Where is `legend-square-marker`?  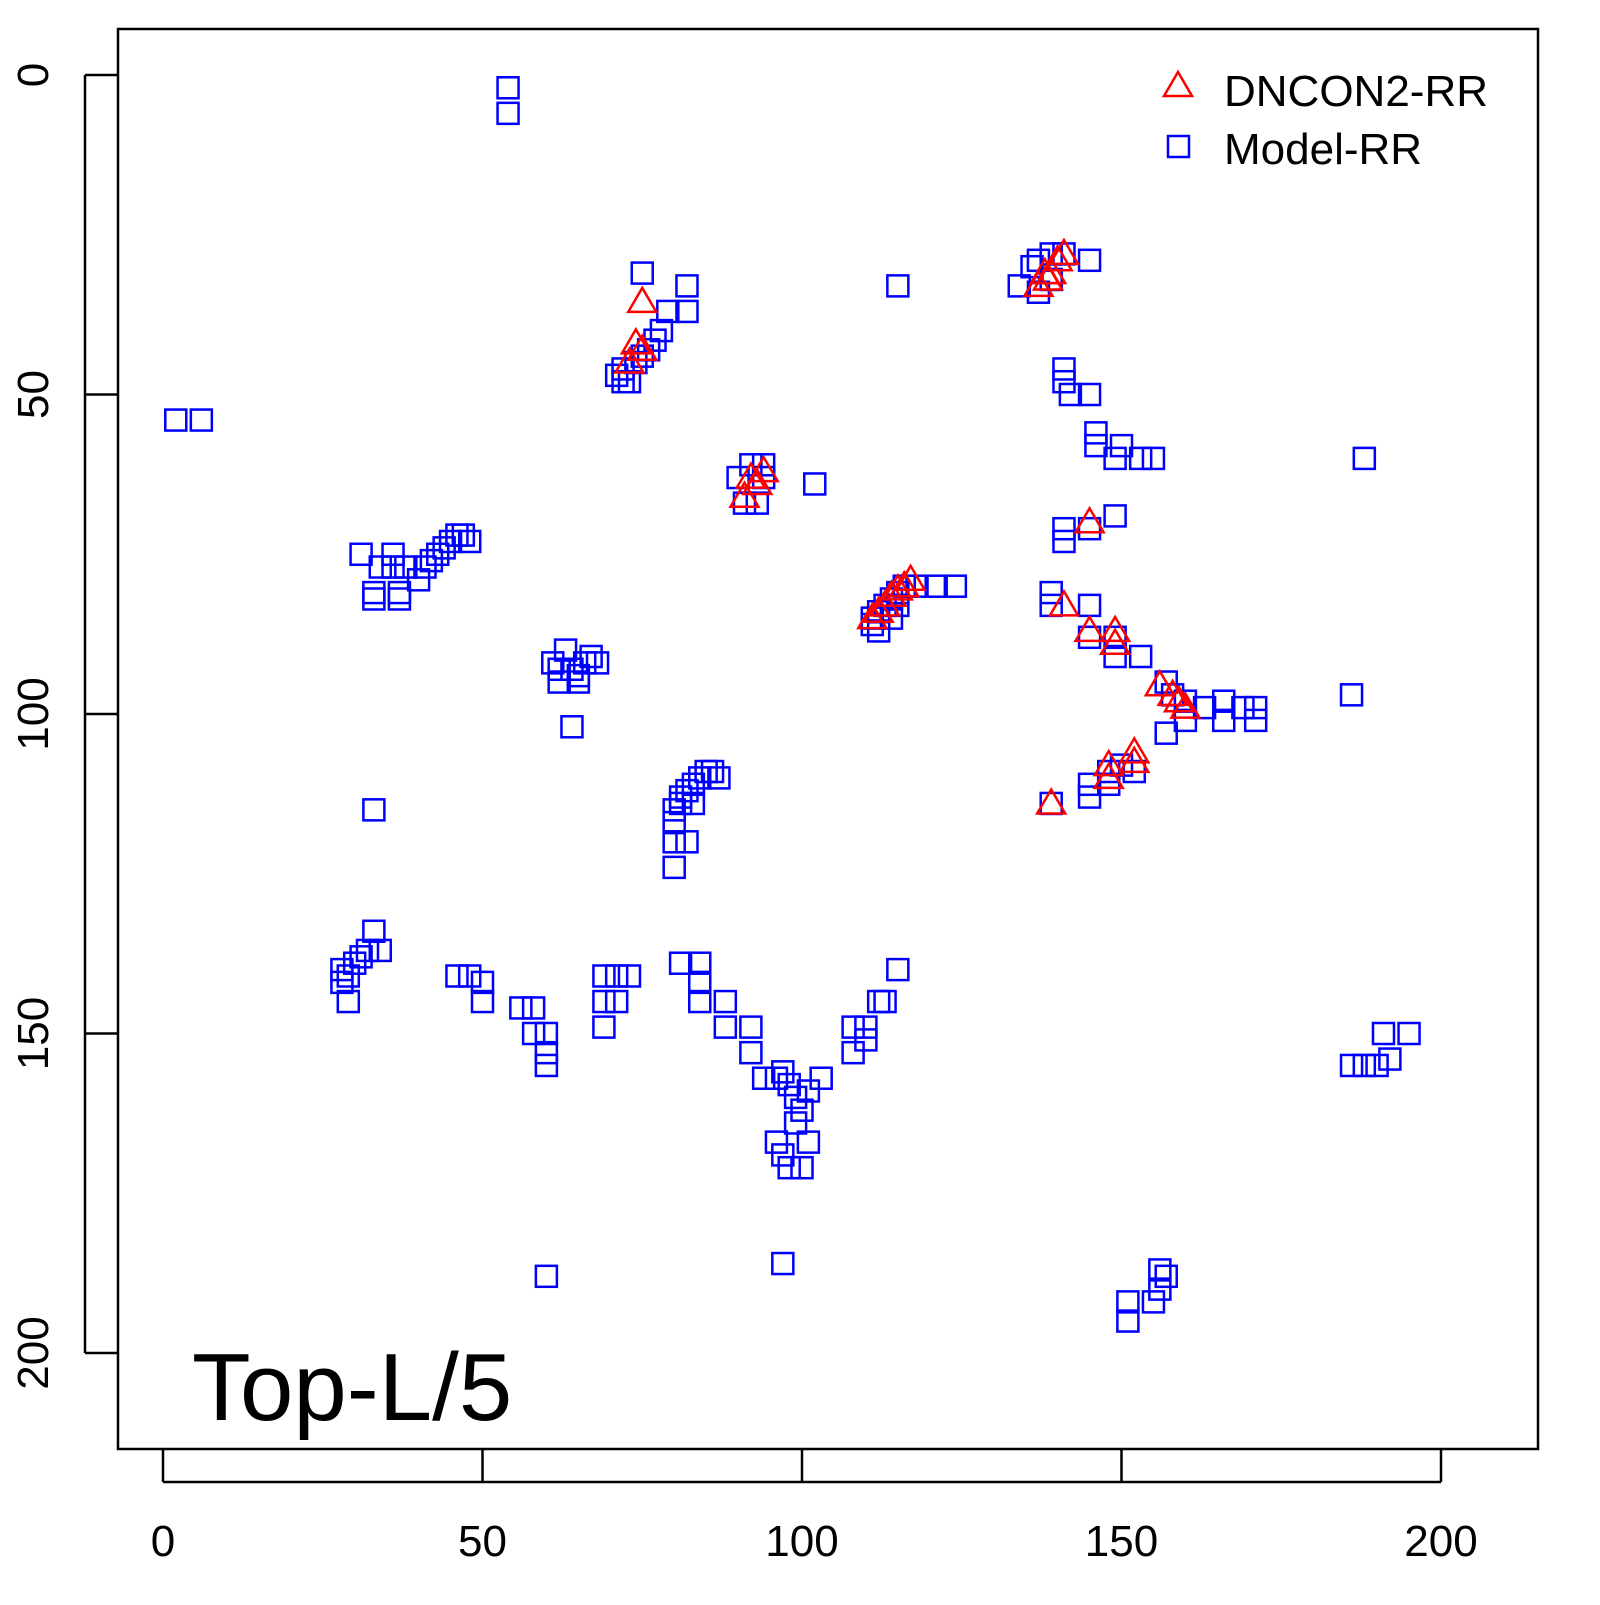
legend-square-marker is located at coordinates (1178, 146).